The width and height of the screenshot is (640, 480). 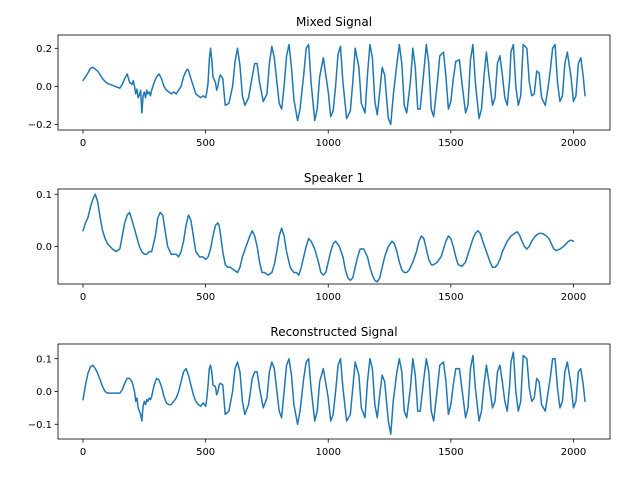 What do you see at coordinates (334, 22) in the screenshot?
I see `chart-title: Mixed Signal` at bounding box center [334, 22].